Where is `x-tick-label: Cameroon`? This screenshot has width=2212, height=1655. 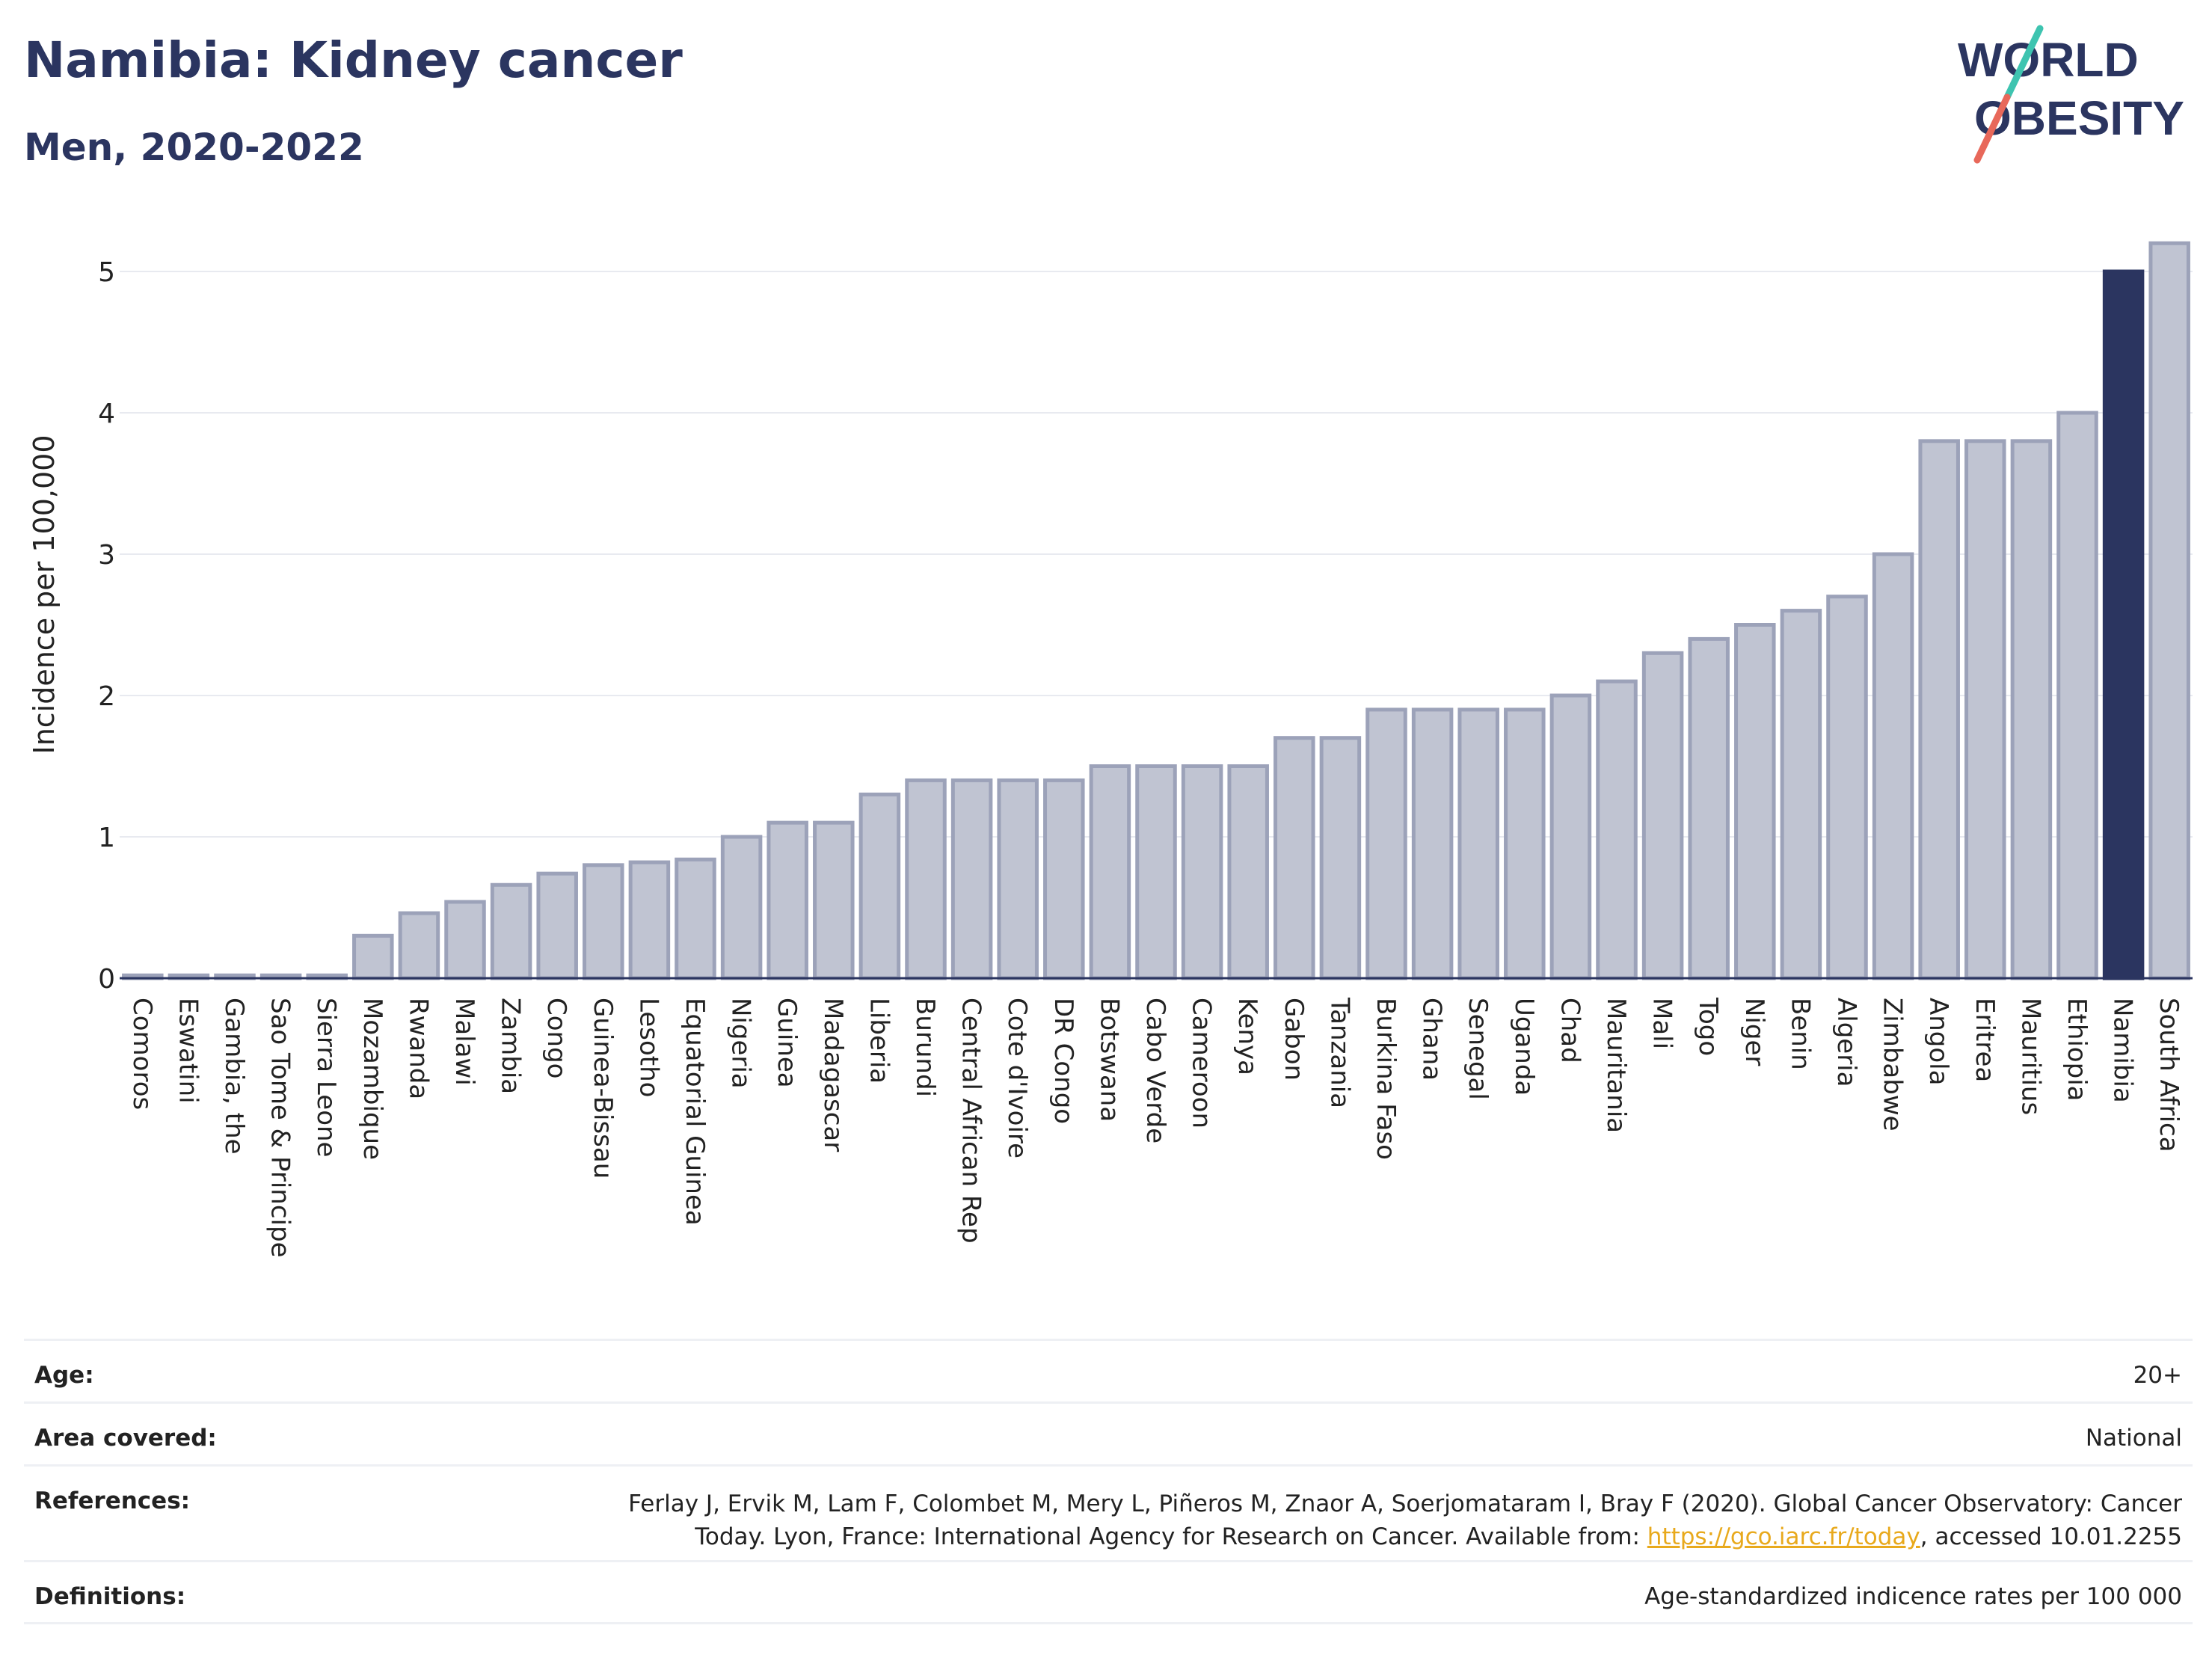 x-tick-label: Cameroon is located at coordinates (1202, 1063).